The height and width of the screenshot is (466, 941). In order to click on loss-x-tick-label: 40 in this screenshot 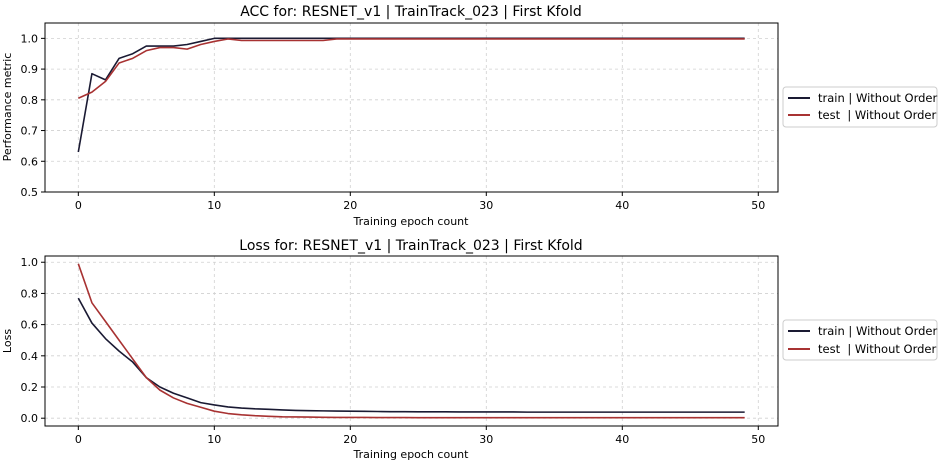, I will do `click(622, 439)`.